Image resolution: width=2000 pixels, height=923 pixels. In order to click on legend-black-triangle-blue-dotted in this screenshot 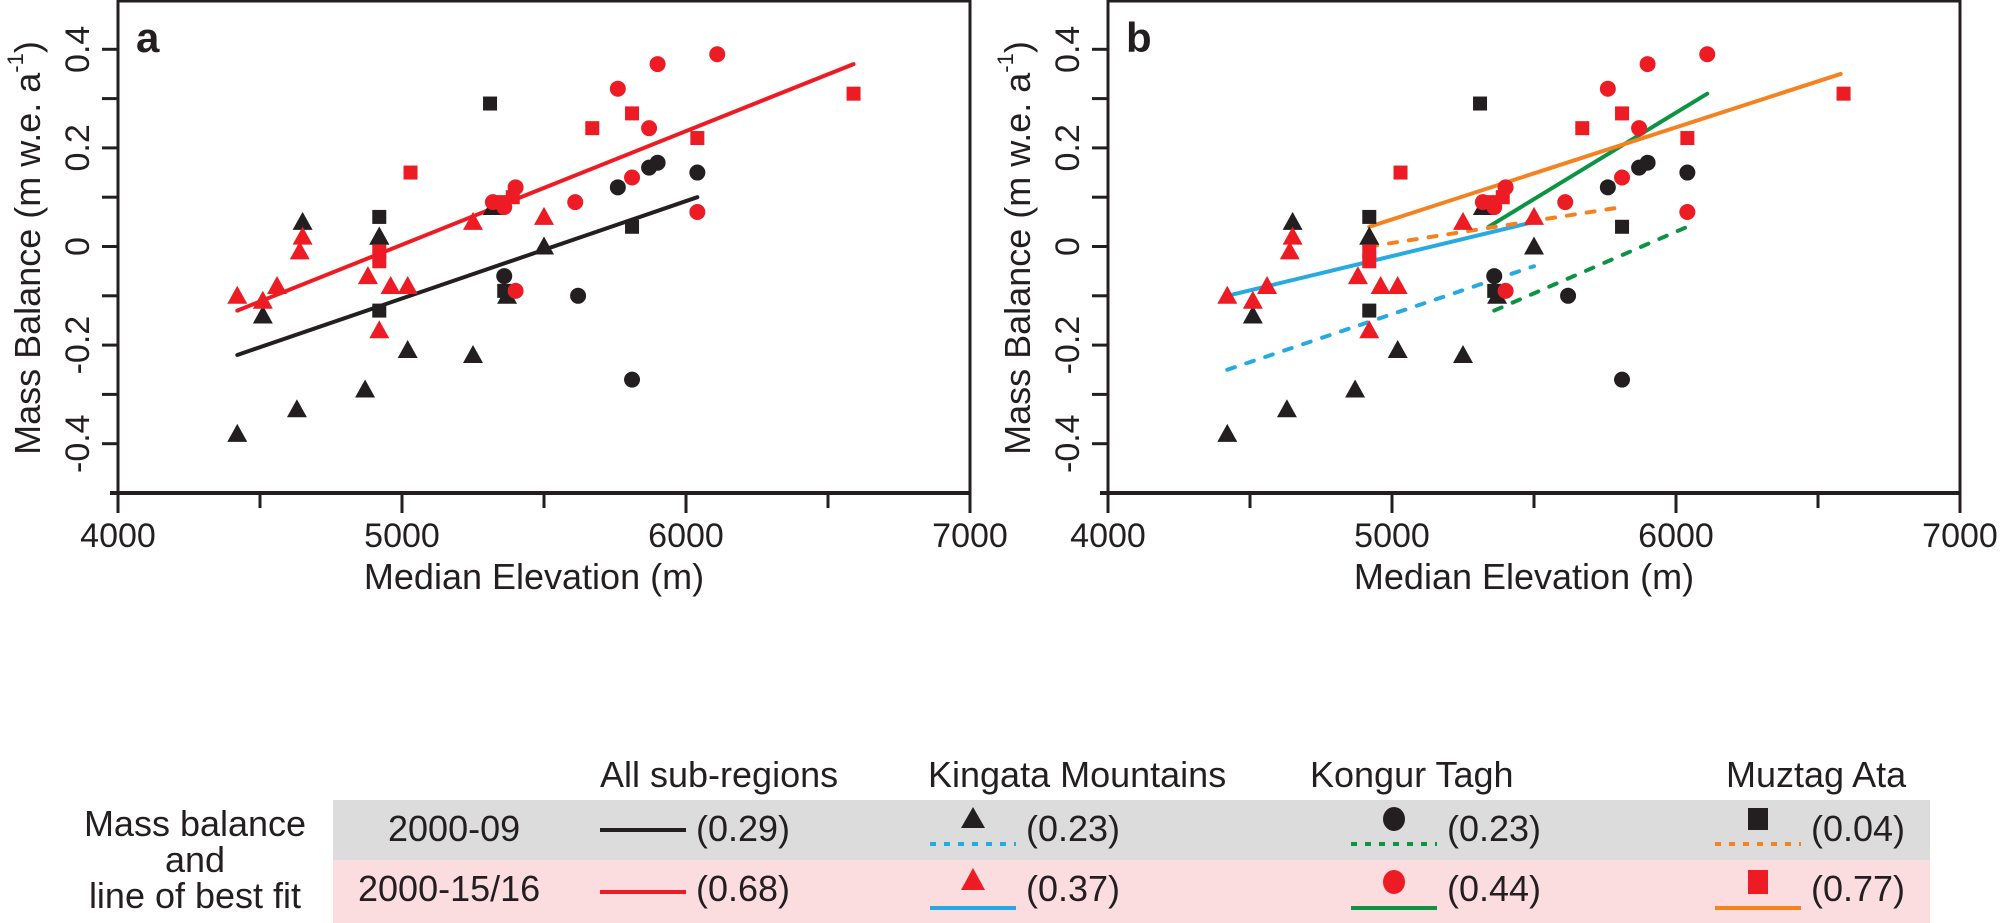, I will do `click(973, 826)`.